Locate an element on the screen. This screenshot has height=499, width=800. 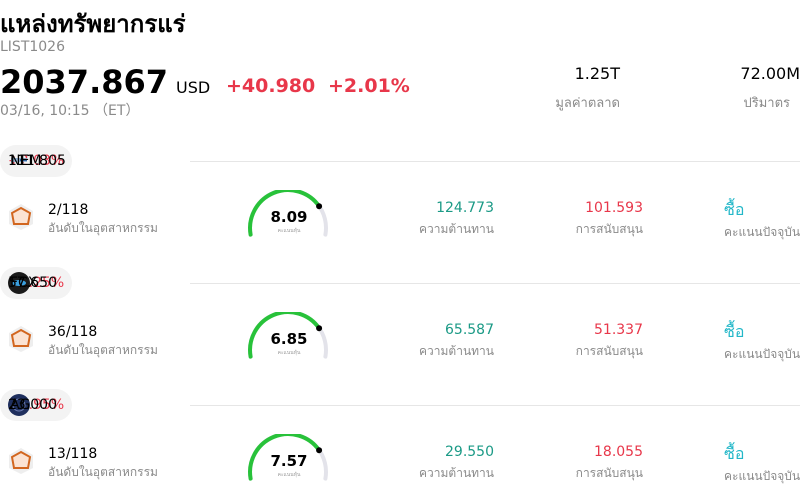
price: 111.805 is located at coordinates (37, 161).